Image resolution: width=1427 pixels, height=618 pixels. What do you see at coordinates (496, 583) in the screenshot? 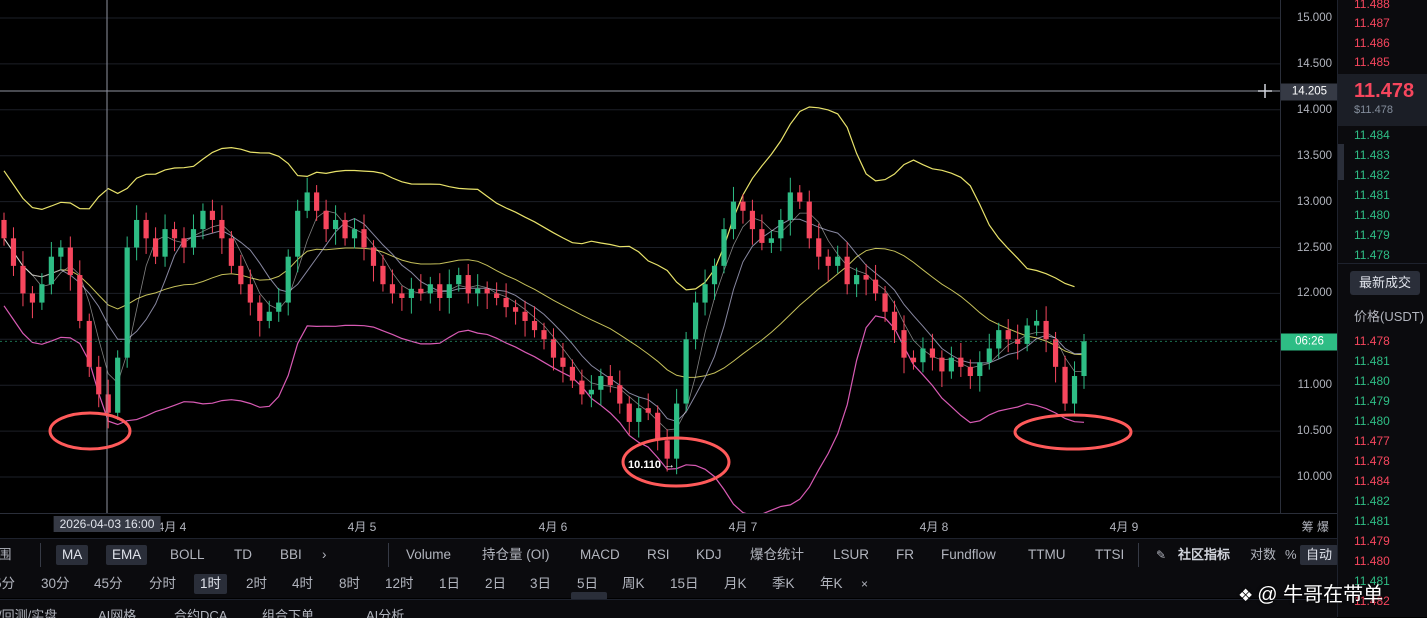
I see `interval-2d: 2日` at bounding box center [496, 583].